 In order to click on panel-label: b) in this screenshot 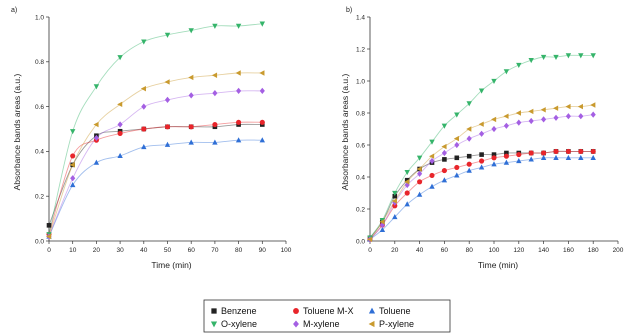, I will do `click(349, 10)`.